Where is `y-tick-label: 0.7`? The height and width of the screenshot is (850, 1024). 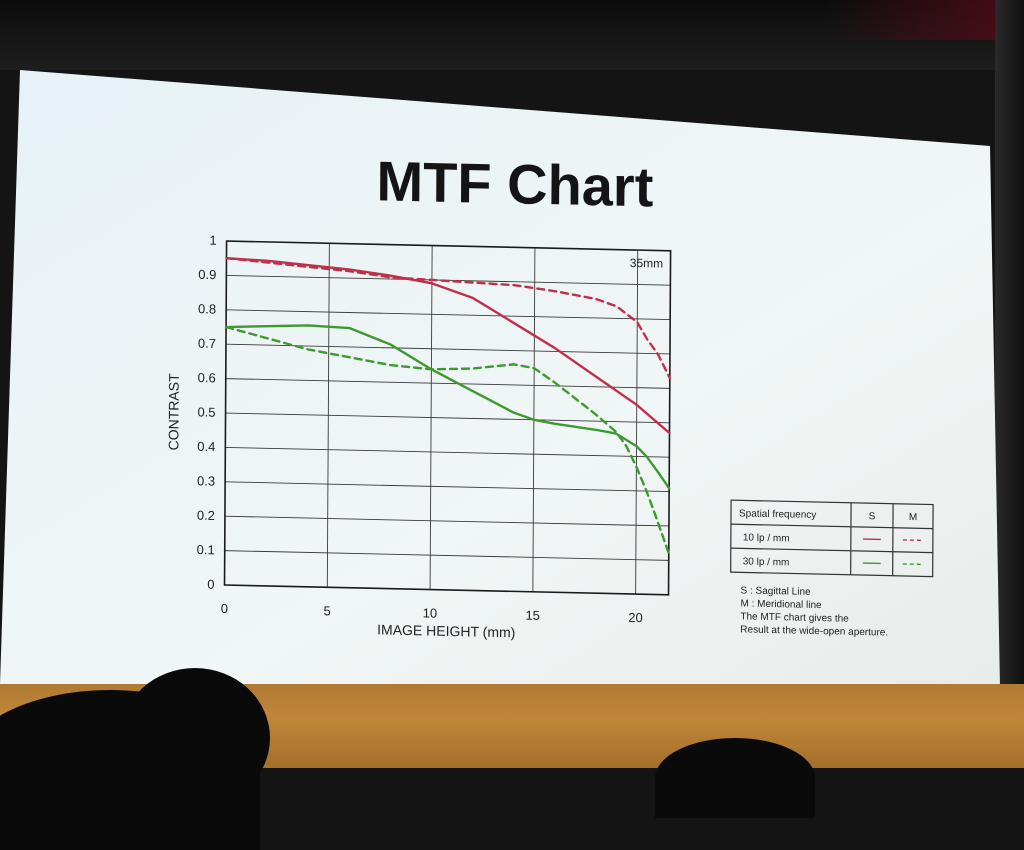 y-tick-label: 0.7 is located at coordinates (207, 343).